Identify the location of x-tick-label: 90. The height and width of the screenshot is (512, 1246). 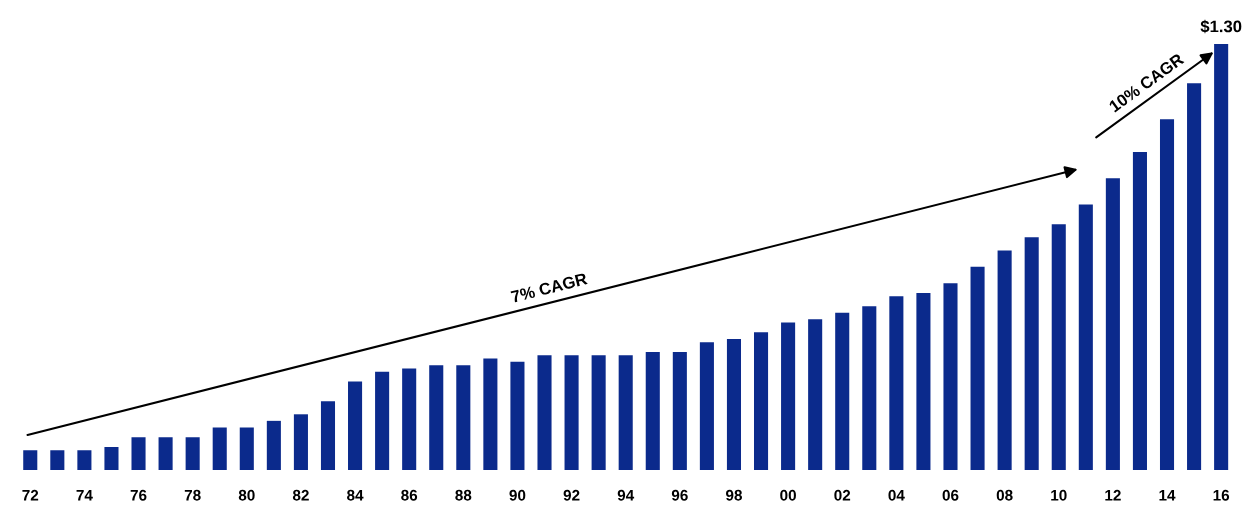
(517, 495).